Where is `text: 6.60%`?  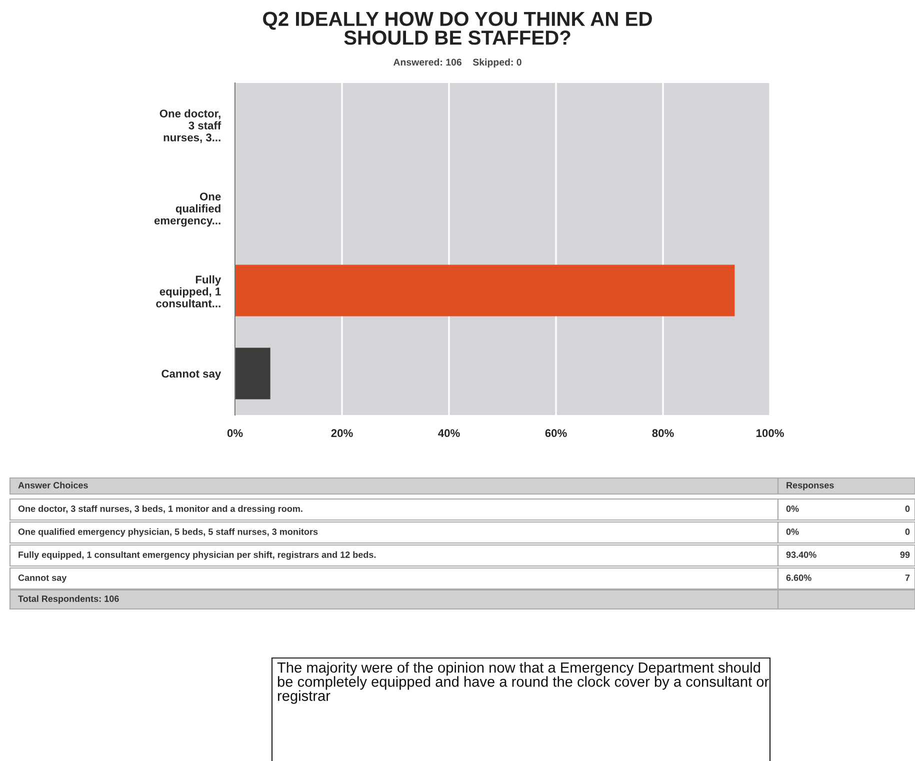 text: 6.60% is located at coordinates (799, 577).